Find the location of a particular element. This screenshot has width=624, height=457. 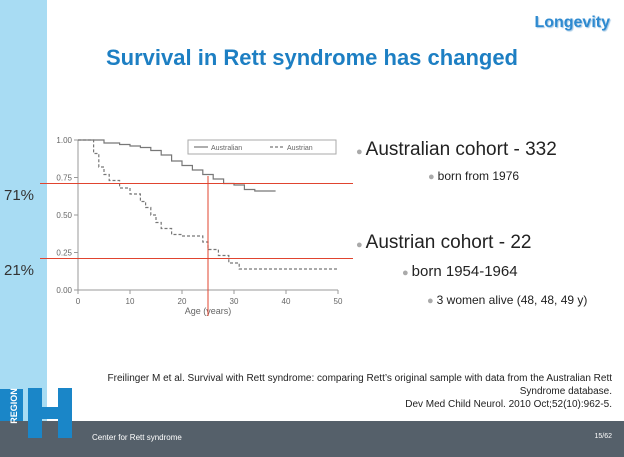

bullet-austrian-born: ● born 1954-1964 is located at coordinates (460, 271).